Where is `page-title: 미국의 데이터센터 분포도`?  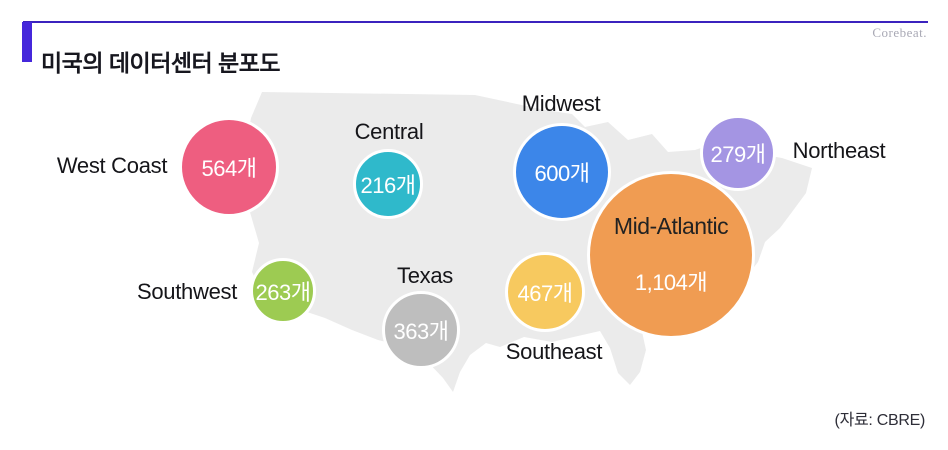
page-title: 미국의 데이터센터 분포도 is located at coordinates (161, 63).